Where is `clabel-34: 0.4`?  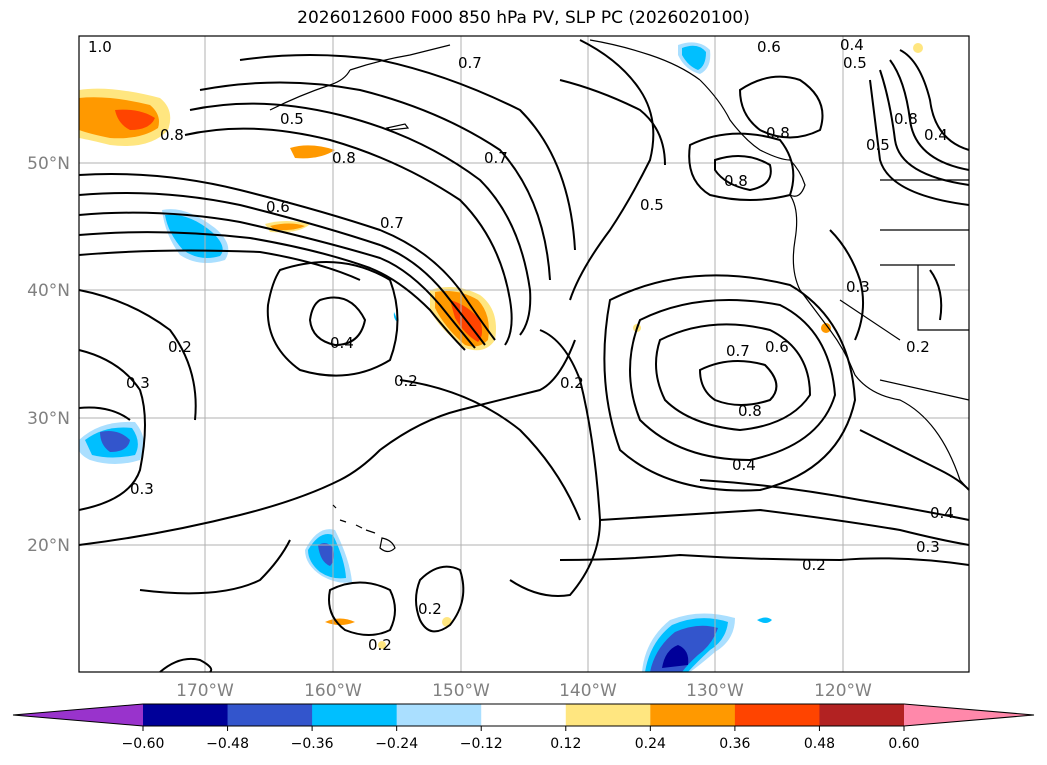 clabel-34: 0.4 is located at coordinates (936, 135).